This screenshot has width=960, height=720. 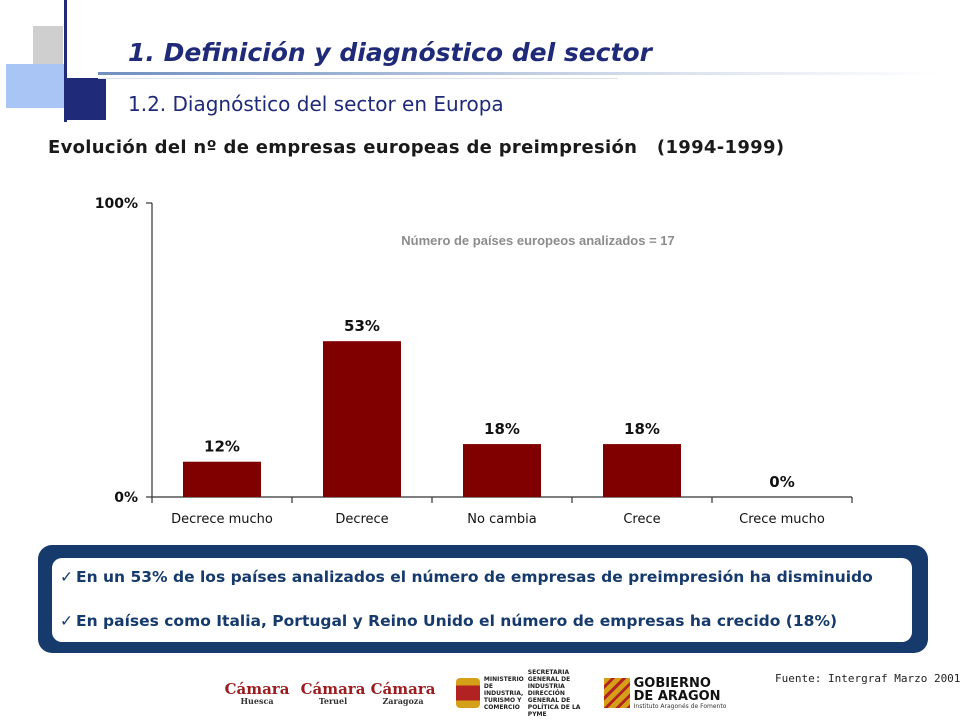 What do you see at coordinates (257, 700) in the screenshot?
I see `camara-city: Huesca` at bounding box center [257, 700].